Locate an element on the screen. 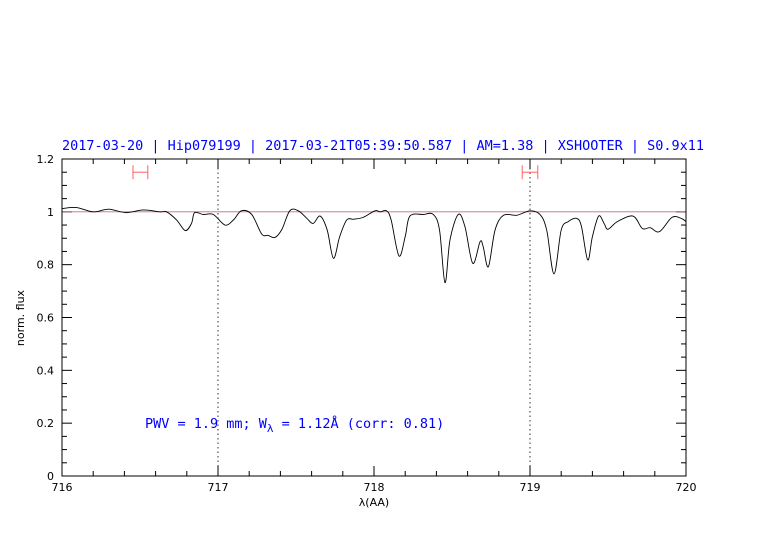 The width and height of the screenshot is (782, 542). spectrum-line is located at coordinates (374, 245).